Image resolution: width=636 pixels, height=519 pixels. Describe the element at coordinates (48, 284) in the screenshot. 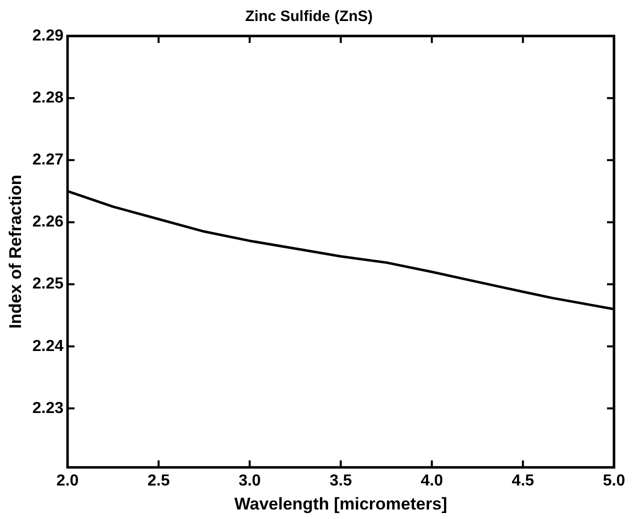

I see `y-tick-label: 2.25` at that location.